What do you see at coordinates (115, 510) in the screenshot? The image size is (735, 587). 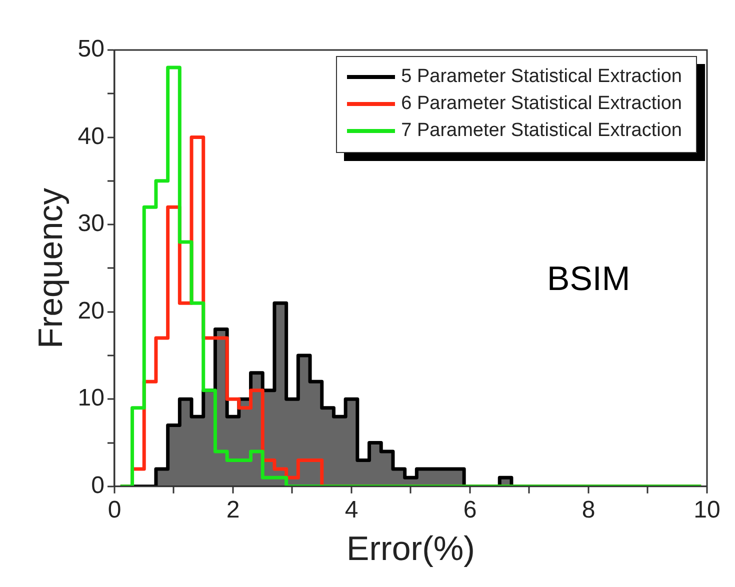 I see `x-tick-label: 0` at bounding box center [115, 510].